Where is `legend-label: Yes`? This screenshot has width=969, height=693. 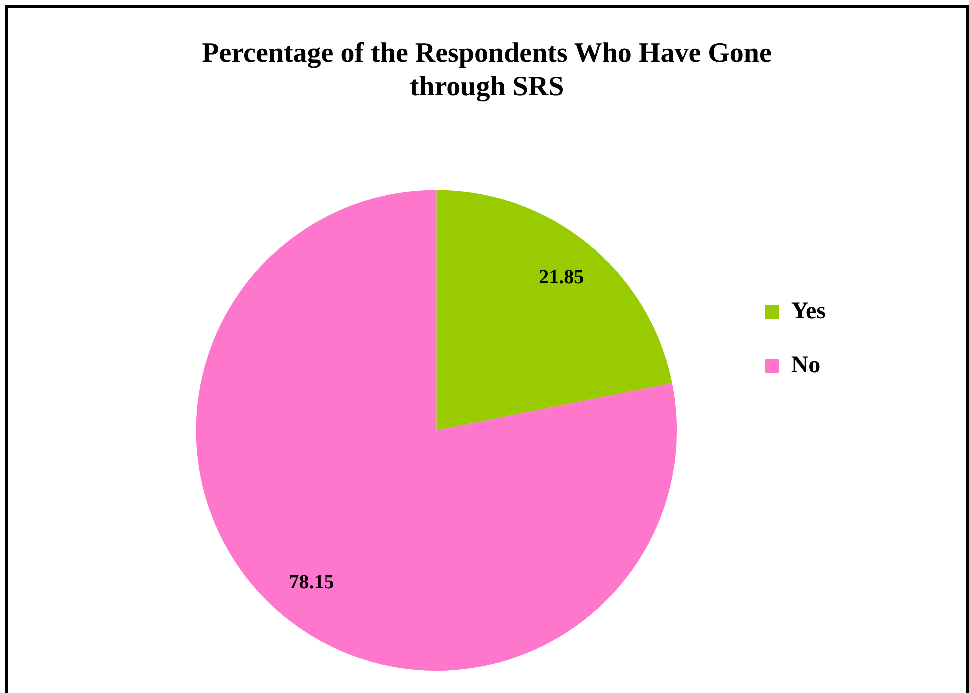 legend-label: Yes is located at coordinates (808, 311).